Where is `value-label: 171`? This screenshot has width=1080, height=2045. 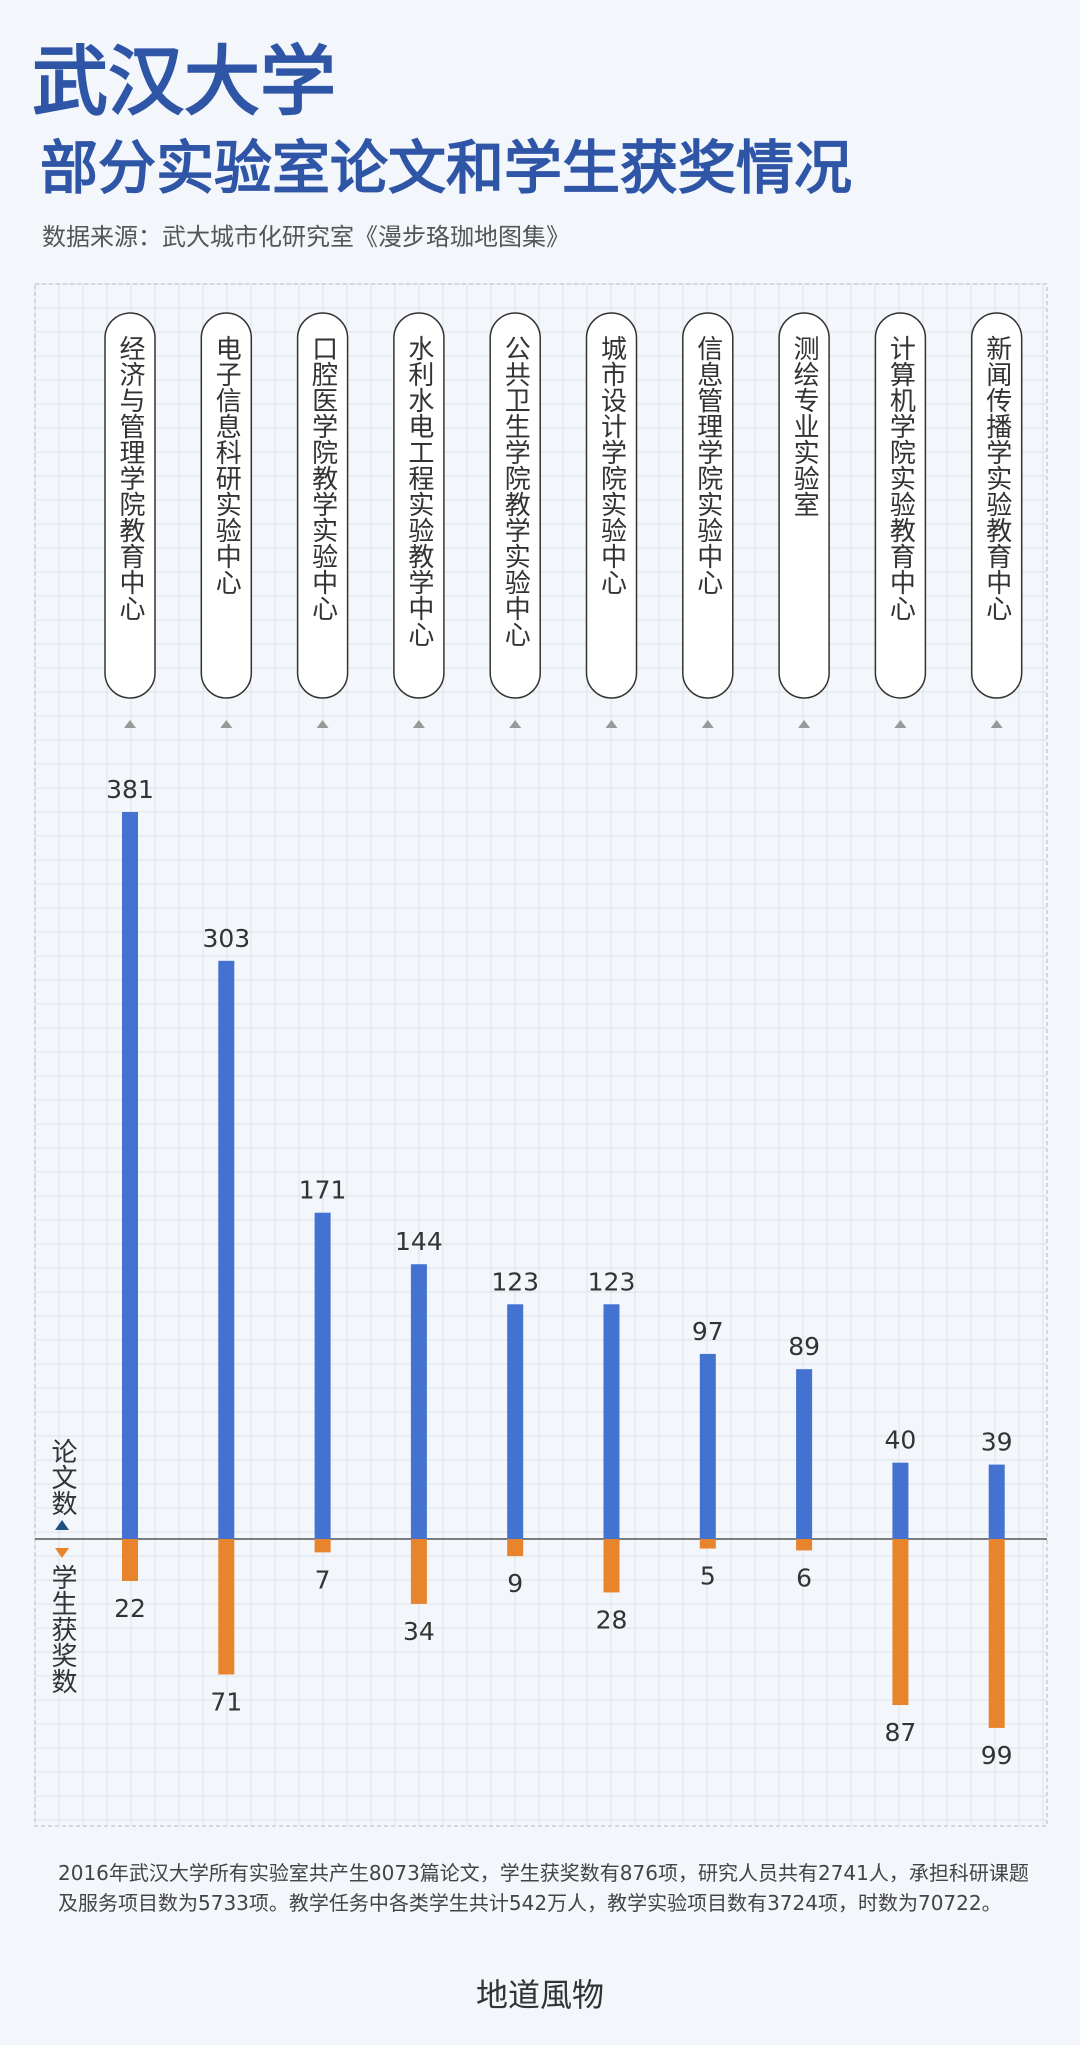 value-label: 171 is located at coordinates (323, 1190).